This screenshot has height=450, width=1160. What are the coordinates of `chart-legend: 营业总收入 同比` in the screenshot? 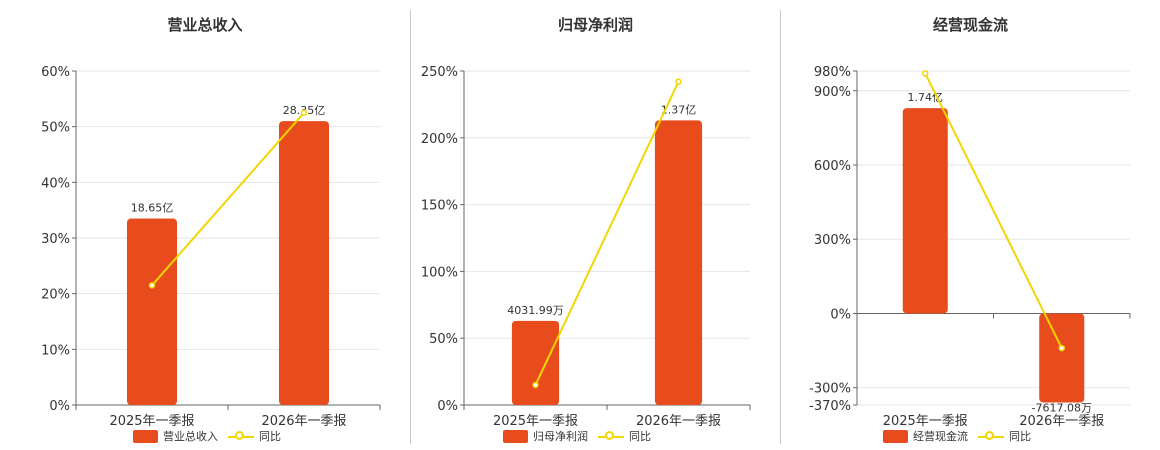 It's located at (207, 436).